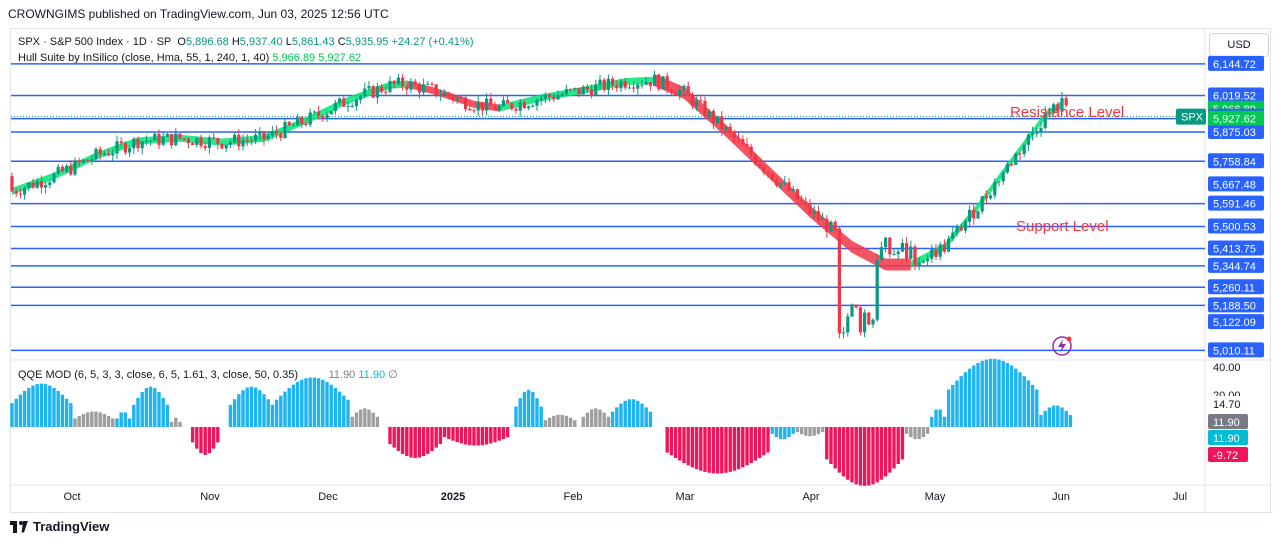 The height and width of the screenshot is (546, 1281). Describe the element at coordinates (313, 42) in the screenshot. I see `low-value: 5,861.43` at that location.